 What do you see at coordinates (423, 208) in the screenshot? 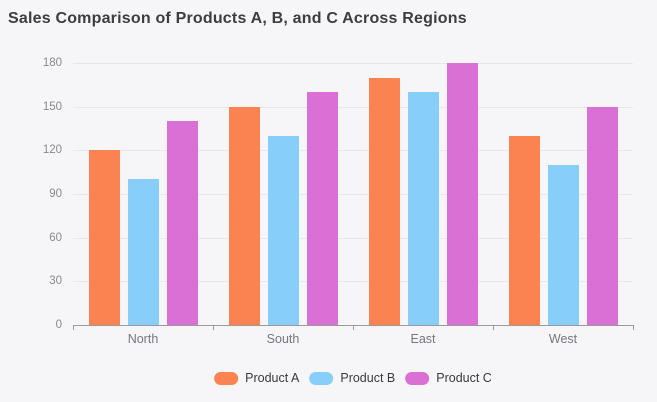
I see `bar-product-b-east` at bounding box center [423, 208].